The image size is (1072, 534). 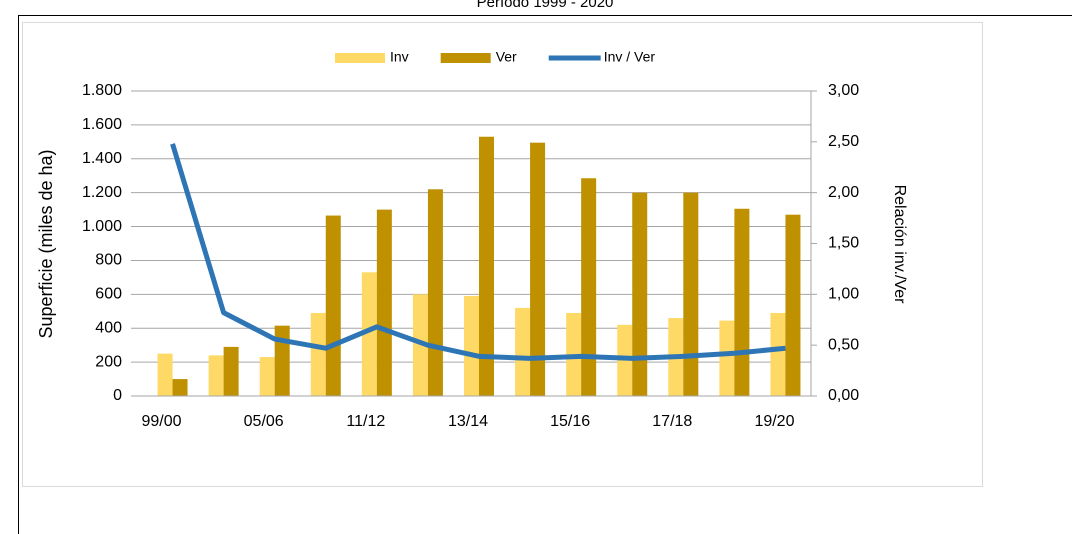 I want to click on y-tick-label: 200, so click(x=108, y=361).